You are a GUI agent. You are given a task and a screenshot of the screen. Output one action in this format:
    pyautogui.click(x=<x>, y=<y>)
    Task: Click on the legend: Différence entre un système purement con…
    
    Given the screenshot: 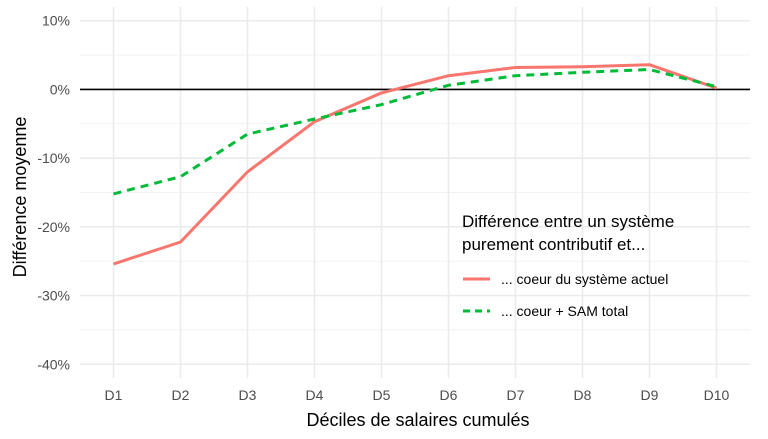 What is the action you would take?
    pyautogui.click(x=568, y=265)
    